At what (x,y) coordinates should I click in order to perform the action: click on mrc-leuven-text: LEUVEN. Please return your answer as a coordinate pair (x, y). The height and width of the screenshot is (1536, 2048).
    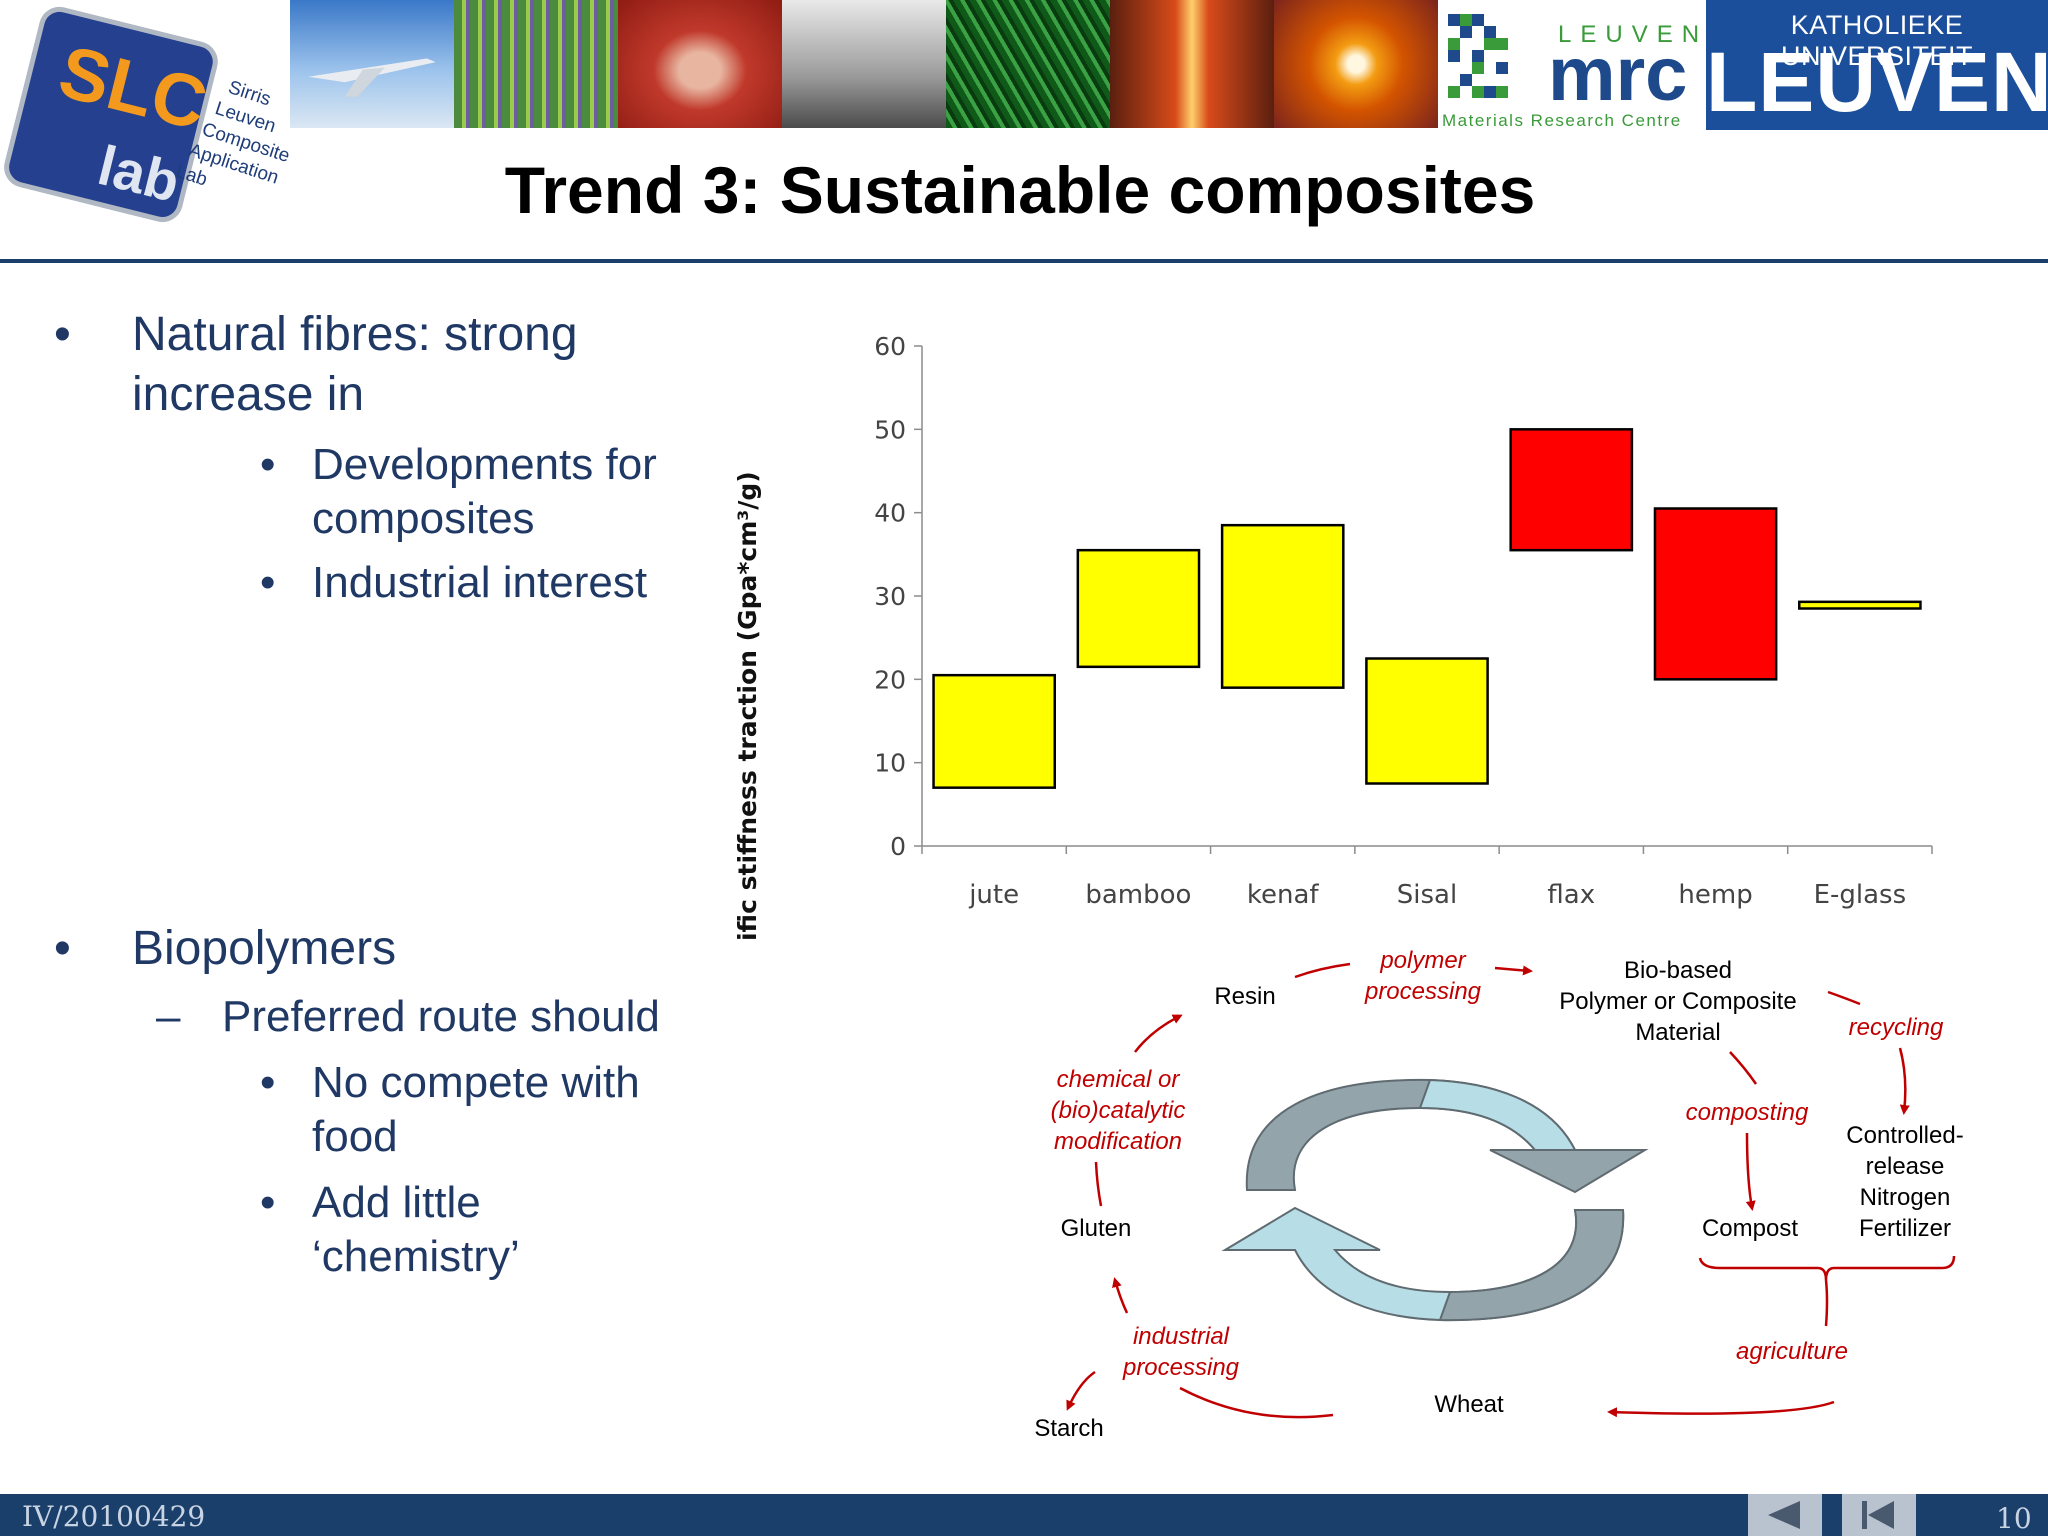
    Looking at the image, I should click on (1631, 34).